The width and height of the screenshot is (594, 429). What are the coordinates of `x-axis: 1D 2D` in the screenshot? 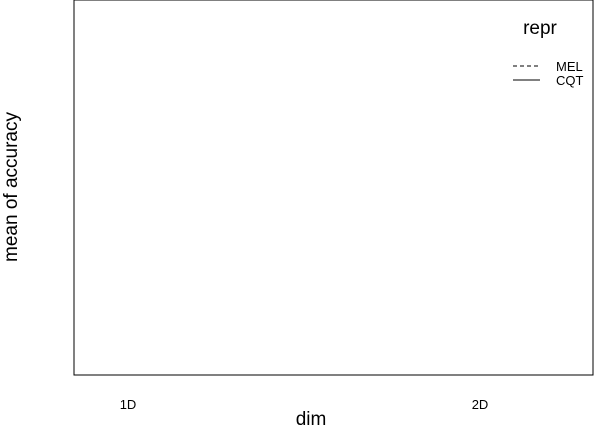 It's located at (304, 404).